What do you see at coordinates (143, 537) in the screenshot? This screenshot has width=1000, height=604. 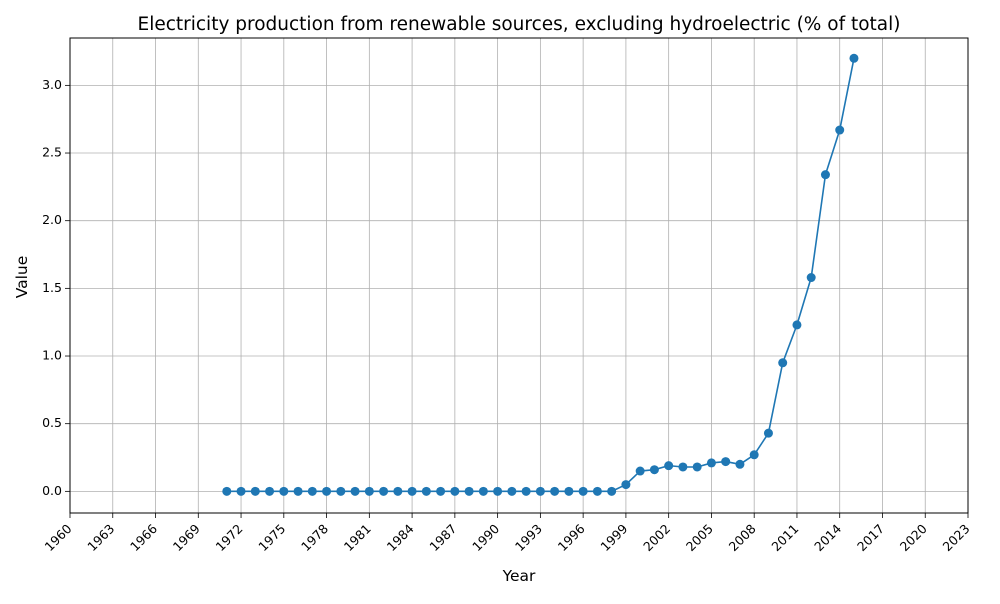 I see `x-tick-label: 1966` at bounding box center [143, 537].